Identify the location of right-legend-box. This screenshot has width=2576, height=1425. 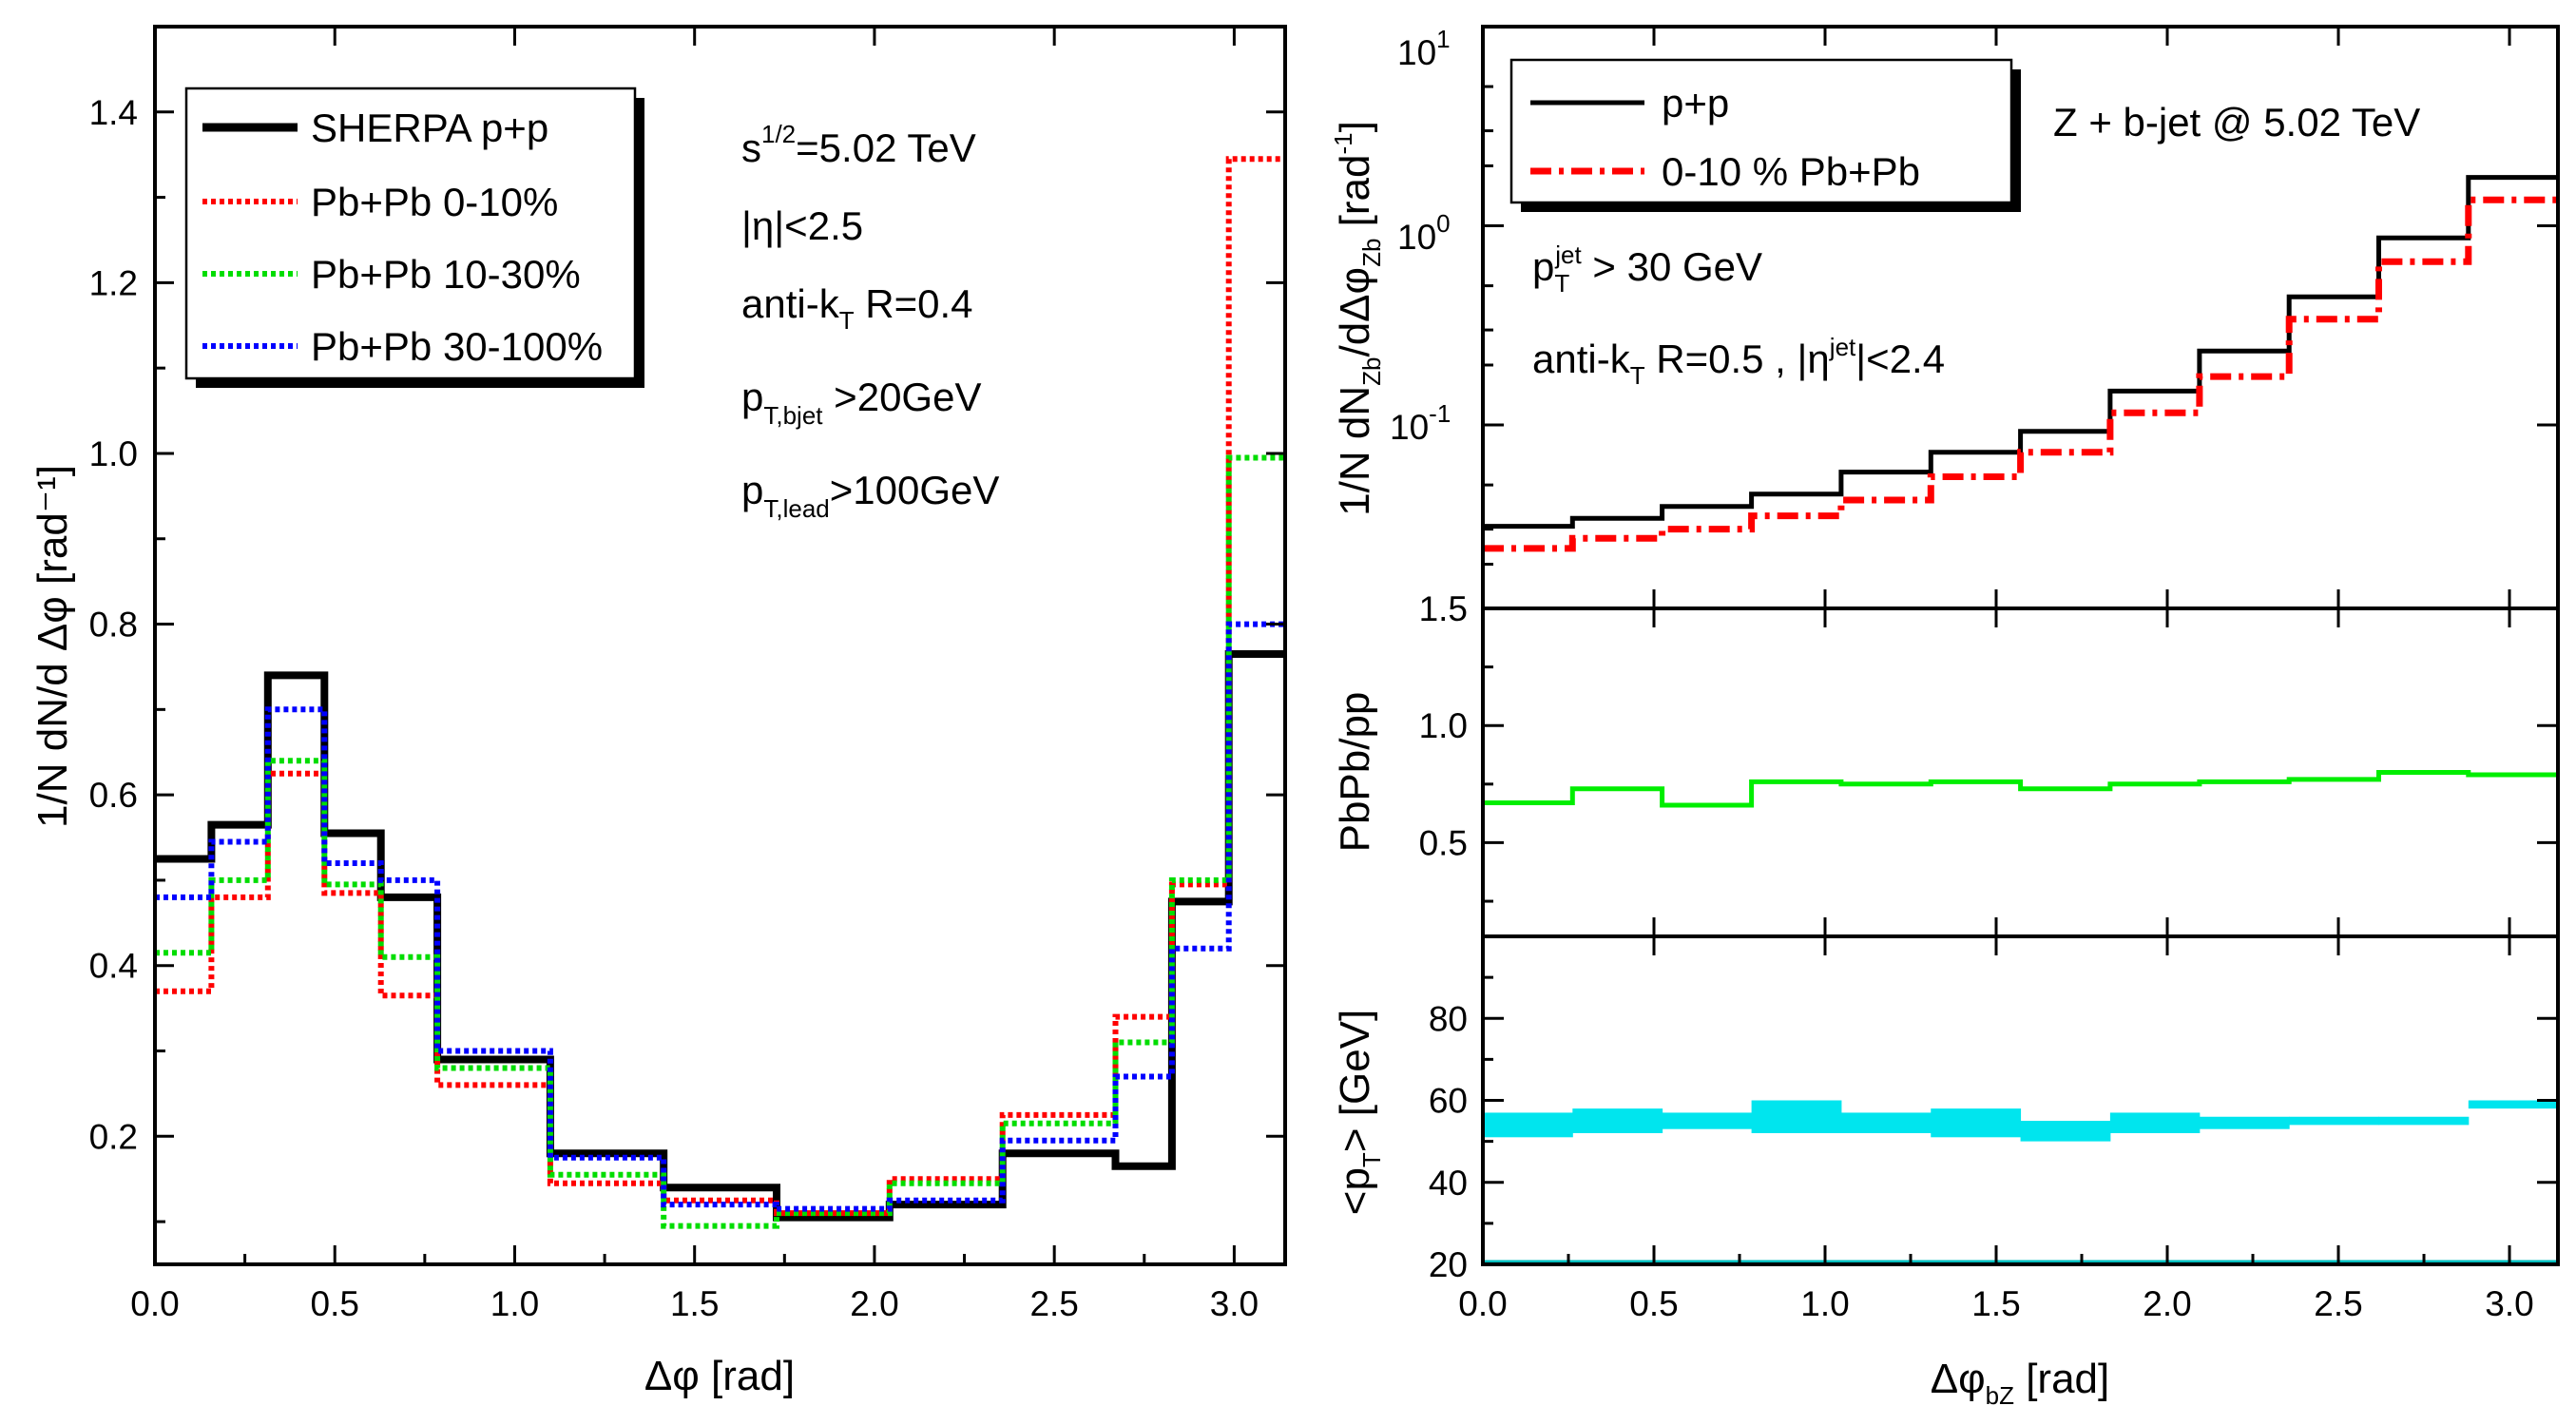
(1761, 131).